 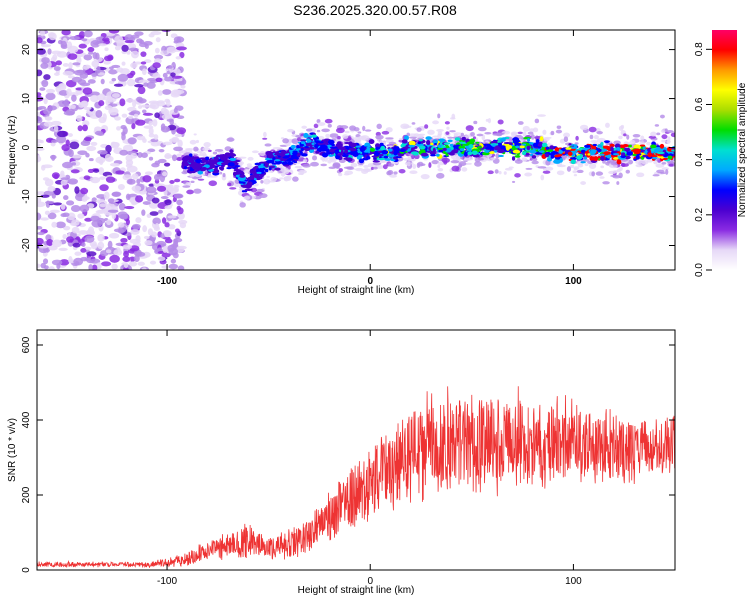 What do you see at coordinates (26, 245) in the screenshot?
I see `spectrogram-y-tick-label: -20` at bounding box center [26, 245].